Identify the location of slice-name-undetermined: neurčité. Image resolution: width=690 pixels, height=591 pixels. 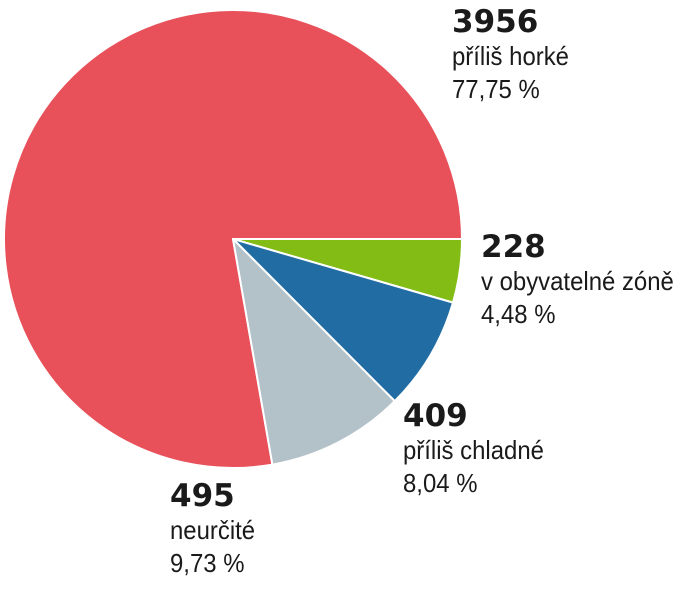
(213, 530).